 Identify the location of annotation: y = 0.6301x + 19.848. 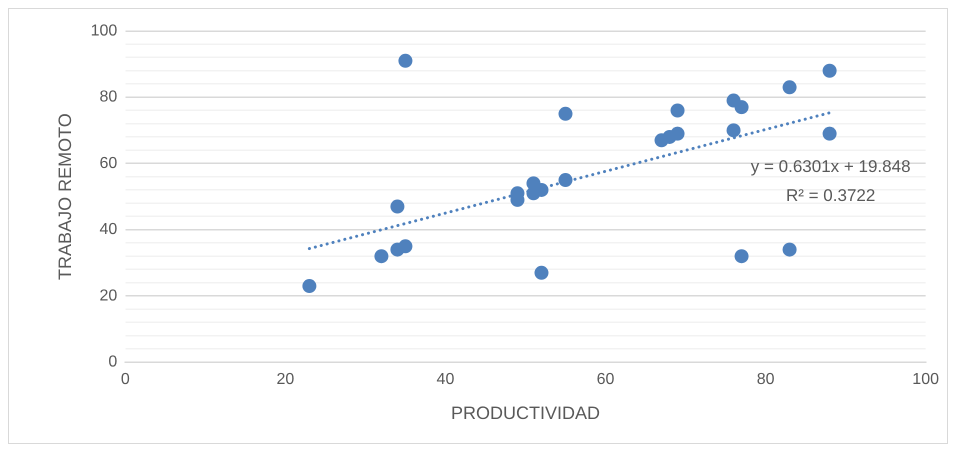
(830, 166).